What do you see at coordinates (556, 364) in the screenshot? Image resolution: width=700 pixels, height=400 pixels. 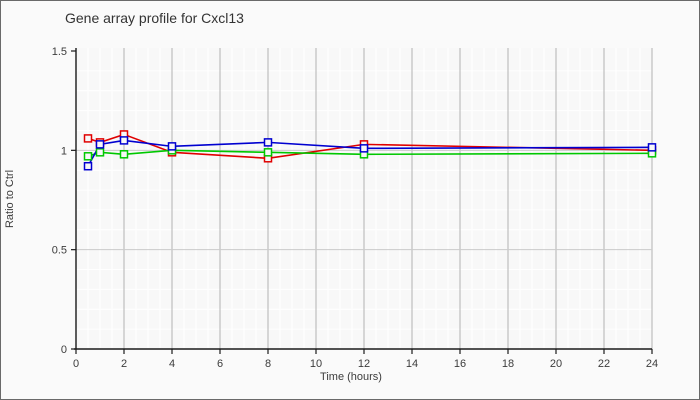 I see `x-tick-label: 20` at bounding box center [556, 364].